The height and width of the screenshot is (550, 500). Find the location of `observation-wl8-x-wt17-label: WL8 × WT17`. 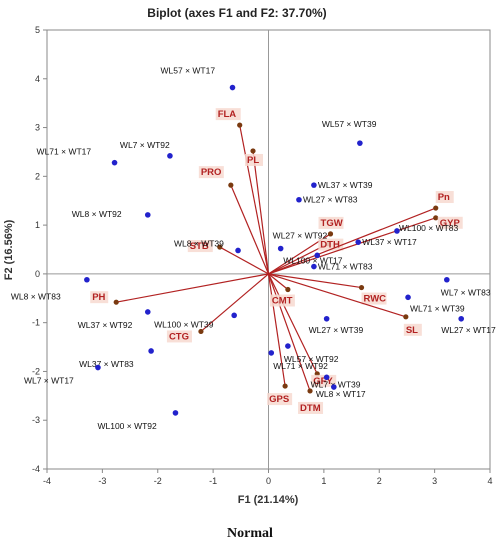

observation-wl8-x-wt17-label: WL8 × WT17 is located at coordinates (341, 394).